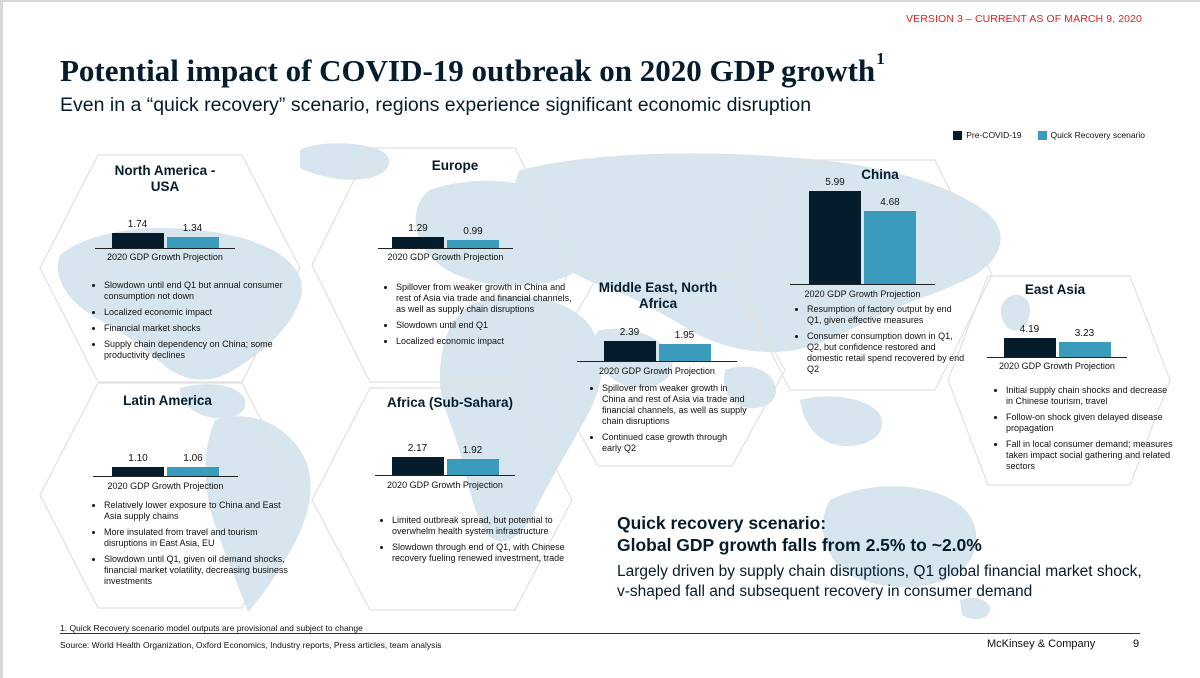  I want to click on title-footnote-mark: 1, so click(880, 58).